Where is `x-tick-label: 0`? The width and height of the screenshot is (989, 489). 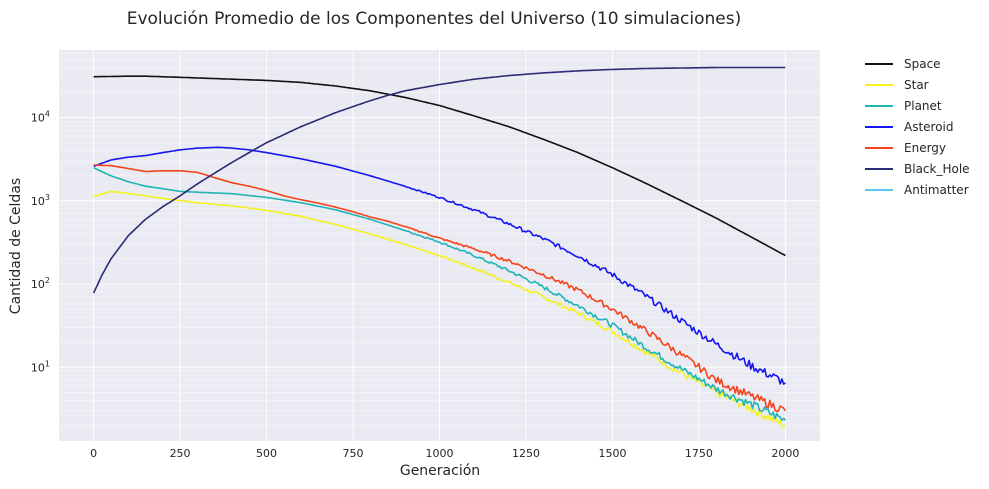
x-tick-label: 0 is located at coordinates (93, 453).